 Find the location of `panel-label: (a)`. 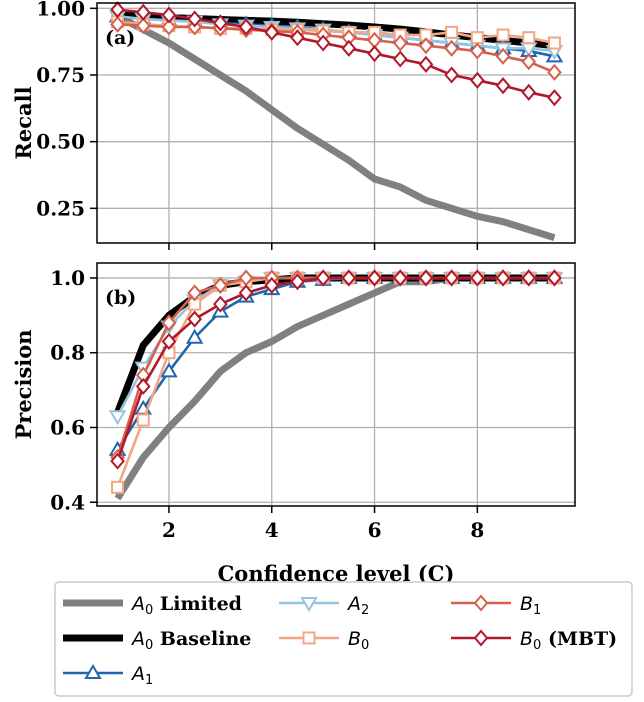

panel-label: (a) is located at coordinates (120, 38).